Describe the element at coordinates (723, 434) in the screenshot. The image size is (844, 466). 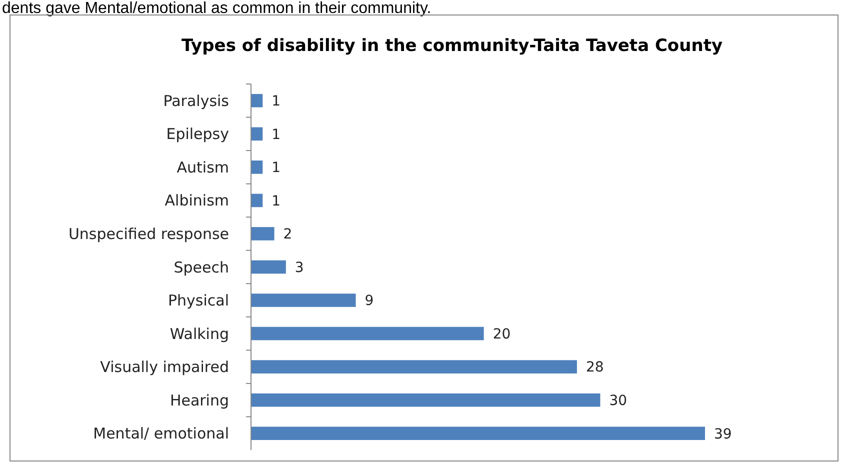
I see `data-label: 39` at that location.